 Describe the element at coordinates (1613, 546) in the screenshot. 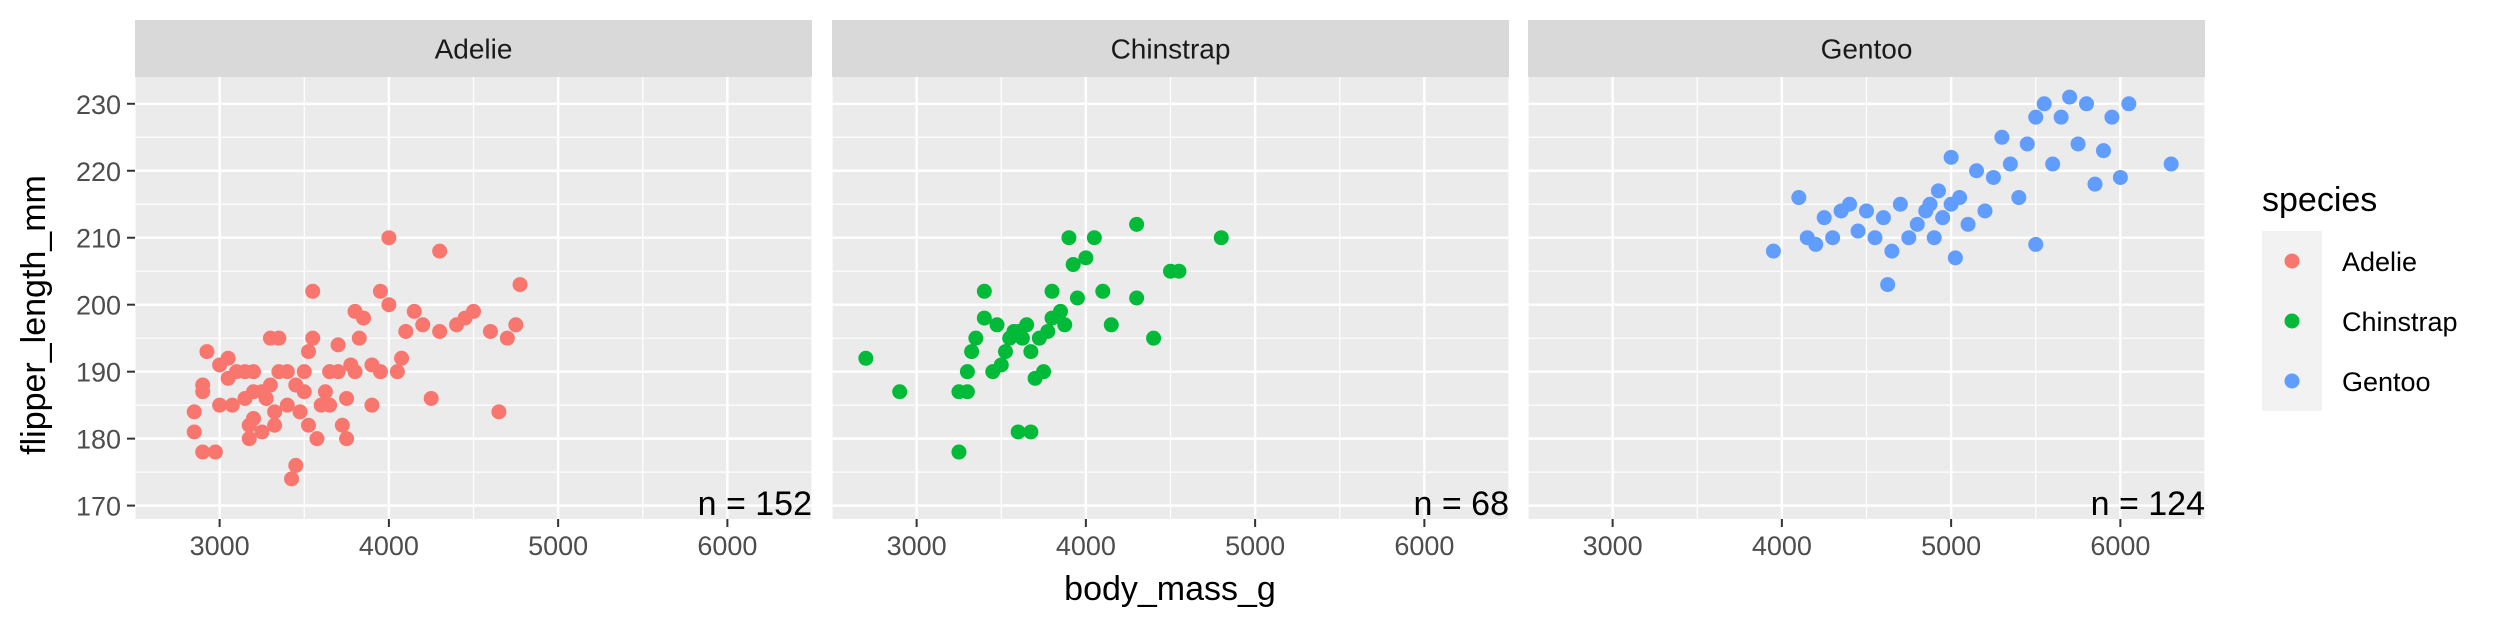

I see `x-tick-label: 3000` at that location.